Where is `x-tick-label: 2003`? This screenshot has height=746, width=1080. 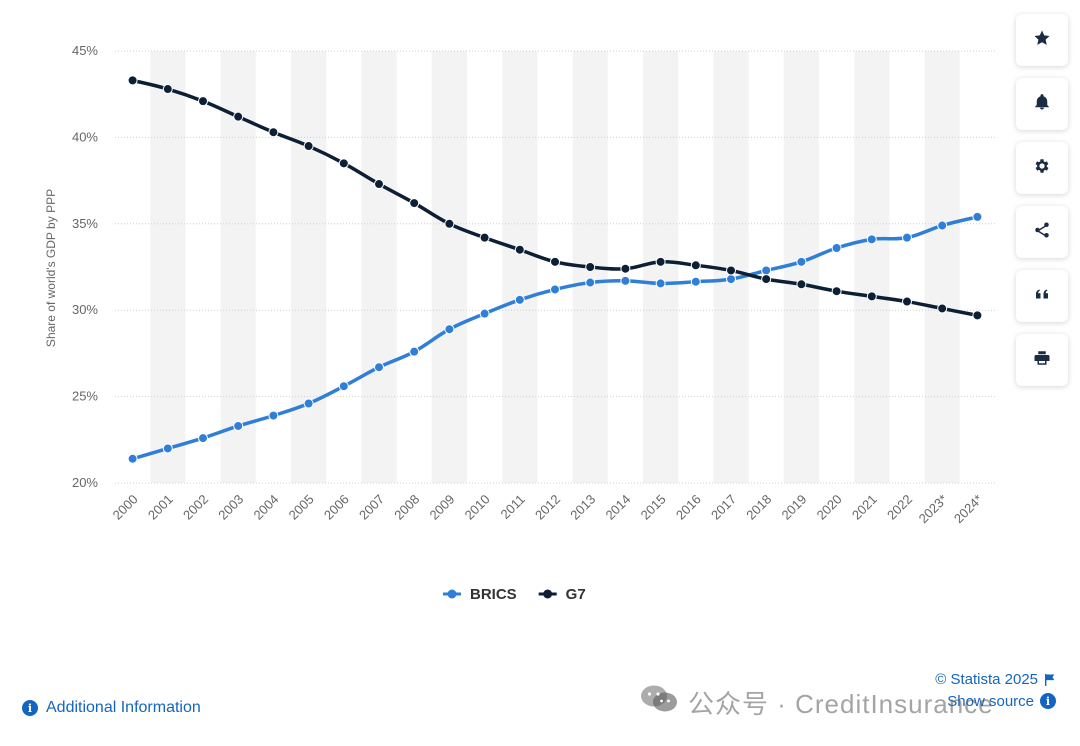 x-tick-label: 2003 is located at coordinates (230, 507).